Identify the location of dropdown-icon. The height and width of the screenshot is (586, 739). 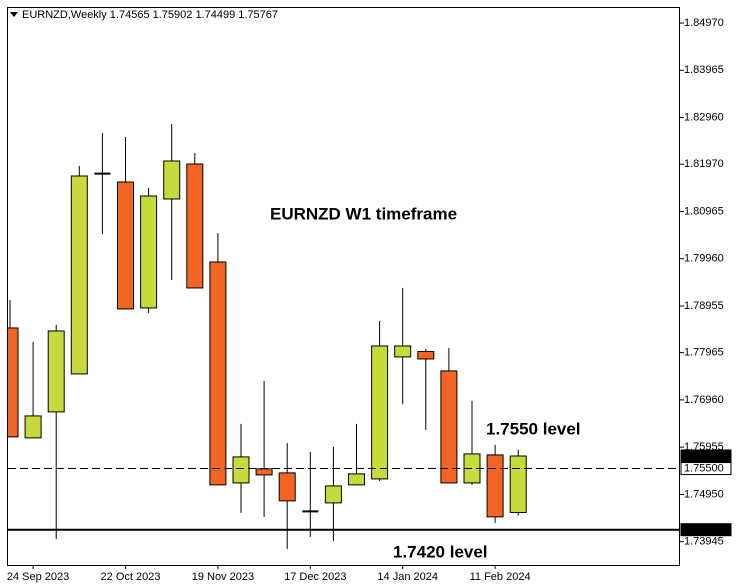
(14, 14).